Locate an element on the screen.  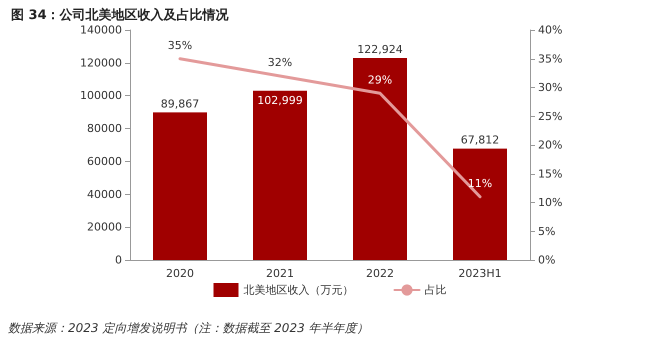
y-tick-label: 120000 is located at coordinates (101, 63).